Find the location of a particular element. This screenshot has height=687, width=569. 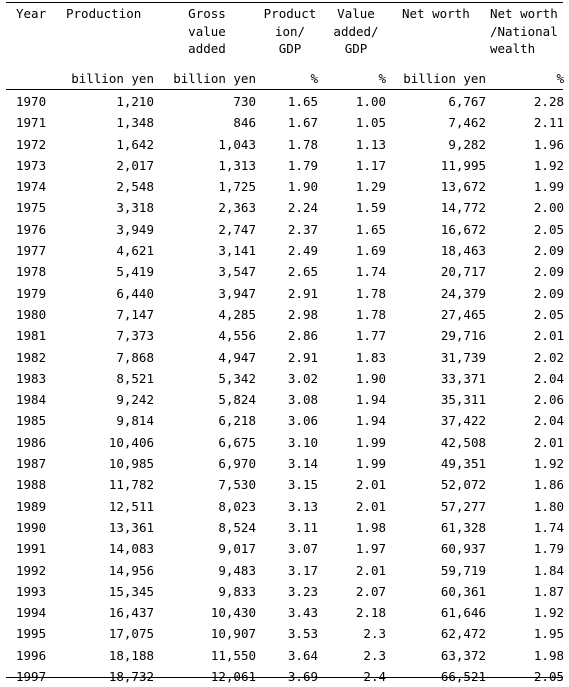

header-year: Year is located at coordinates (31, 13).